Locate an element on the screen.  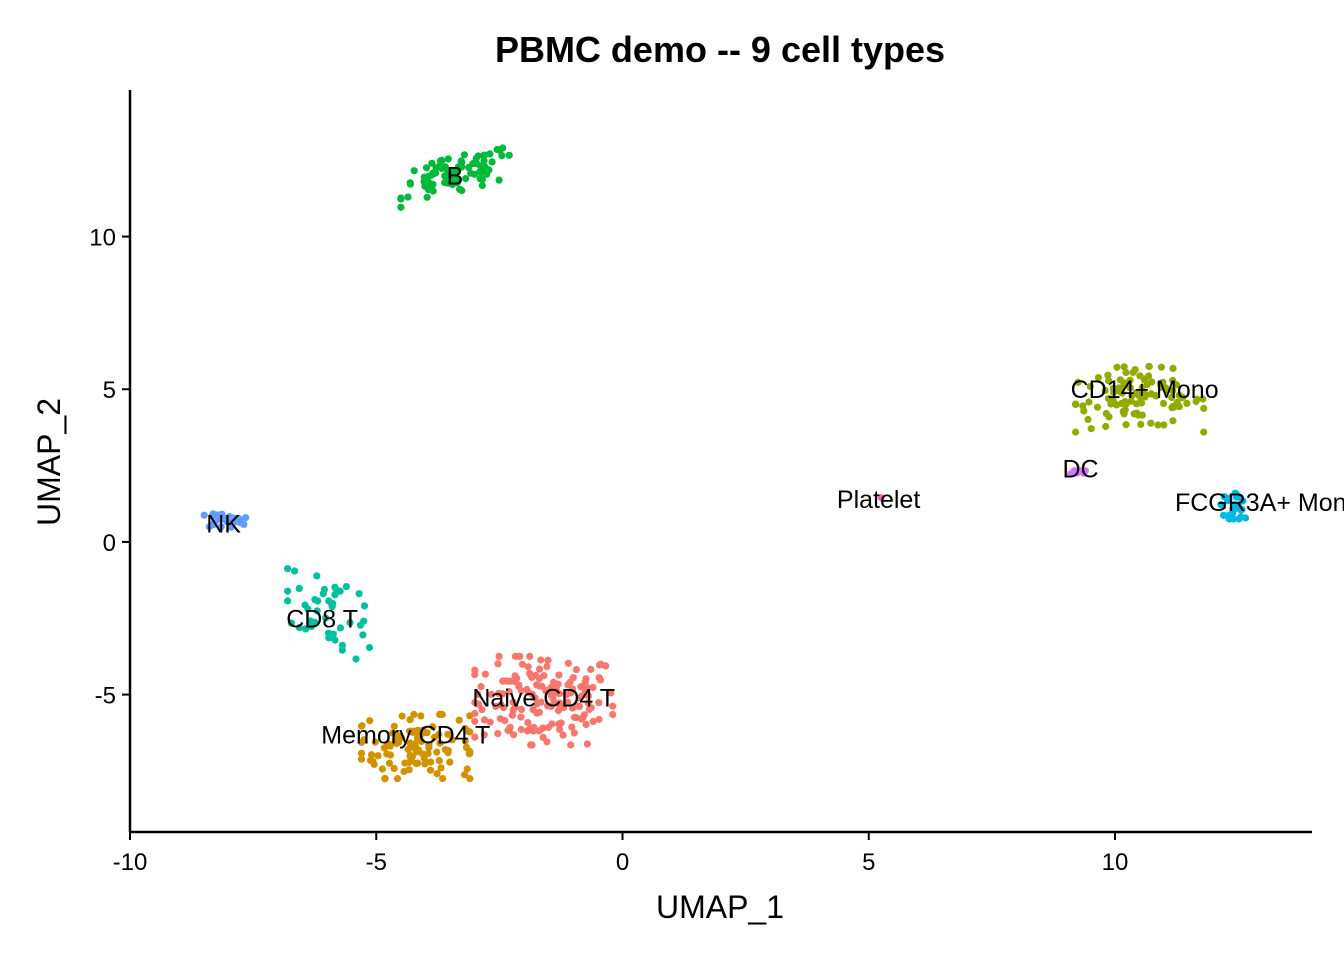
x-tick-label: 10 is located at coordinates (1115, 862).